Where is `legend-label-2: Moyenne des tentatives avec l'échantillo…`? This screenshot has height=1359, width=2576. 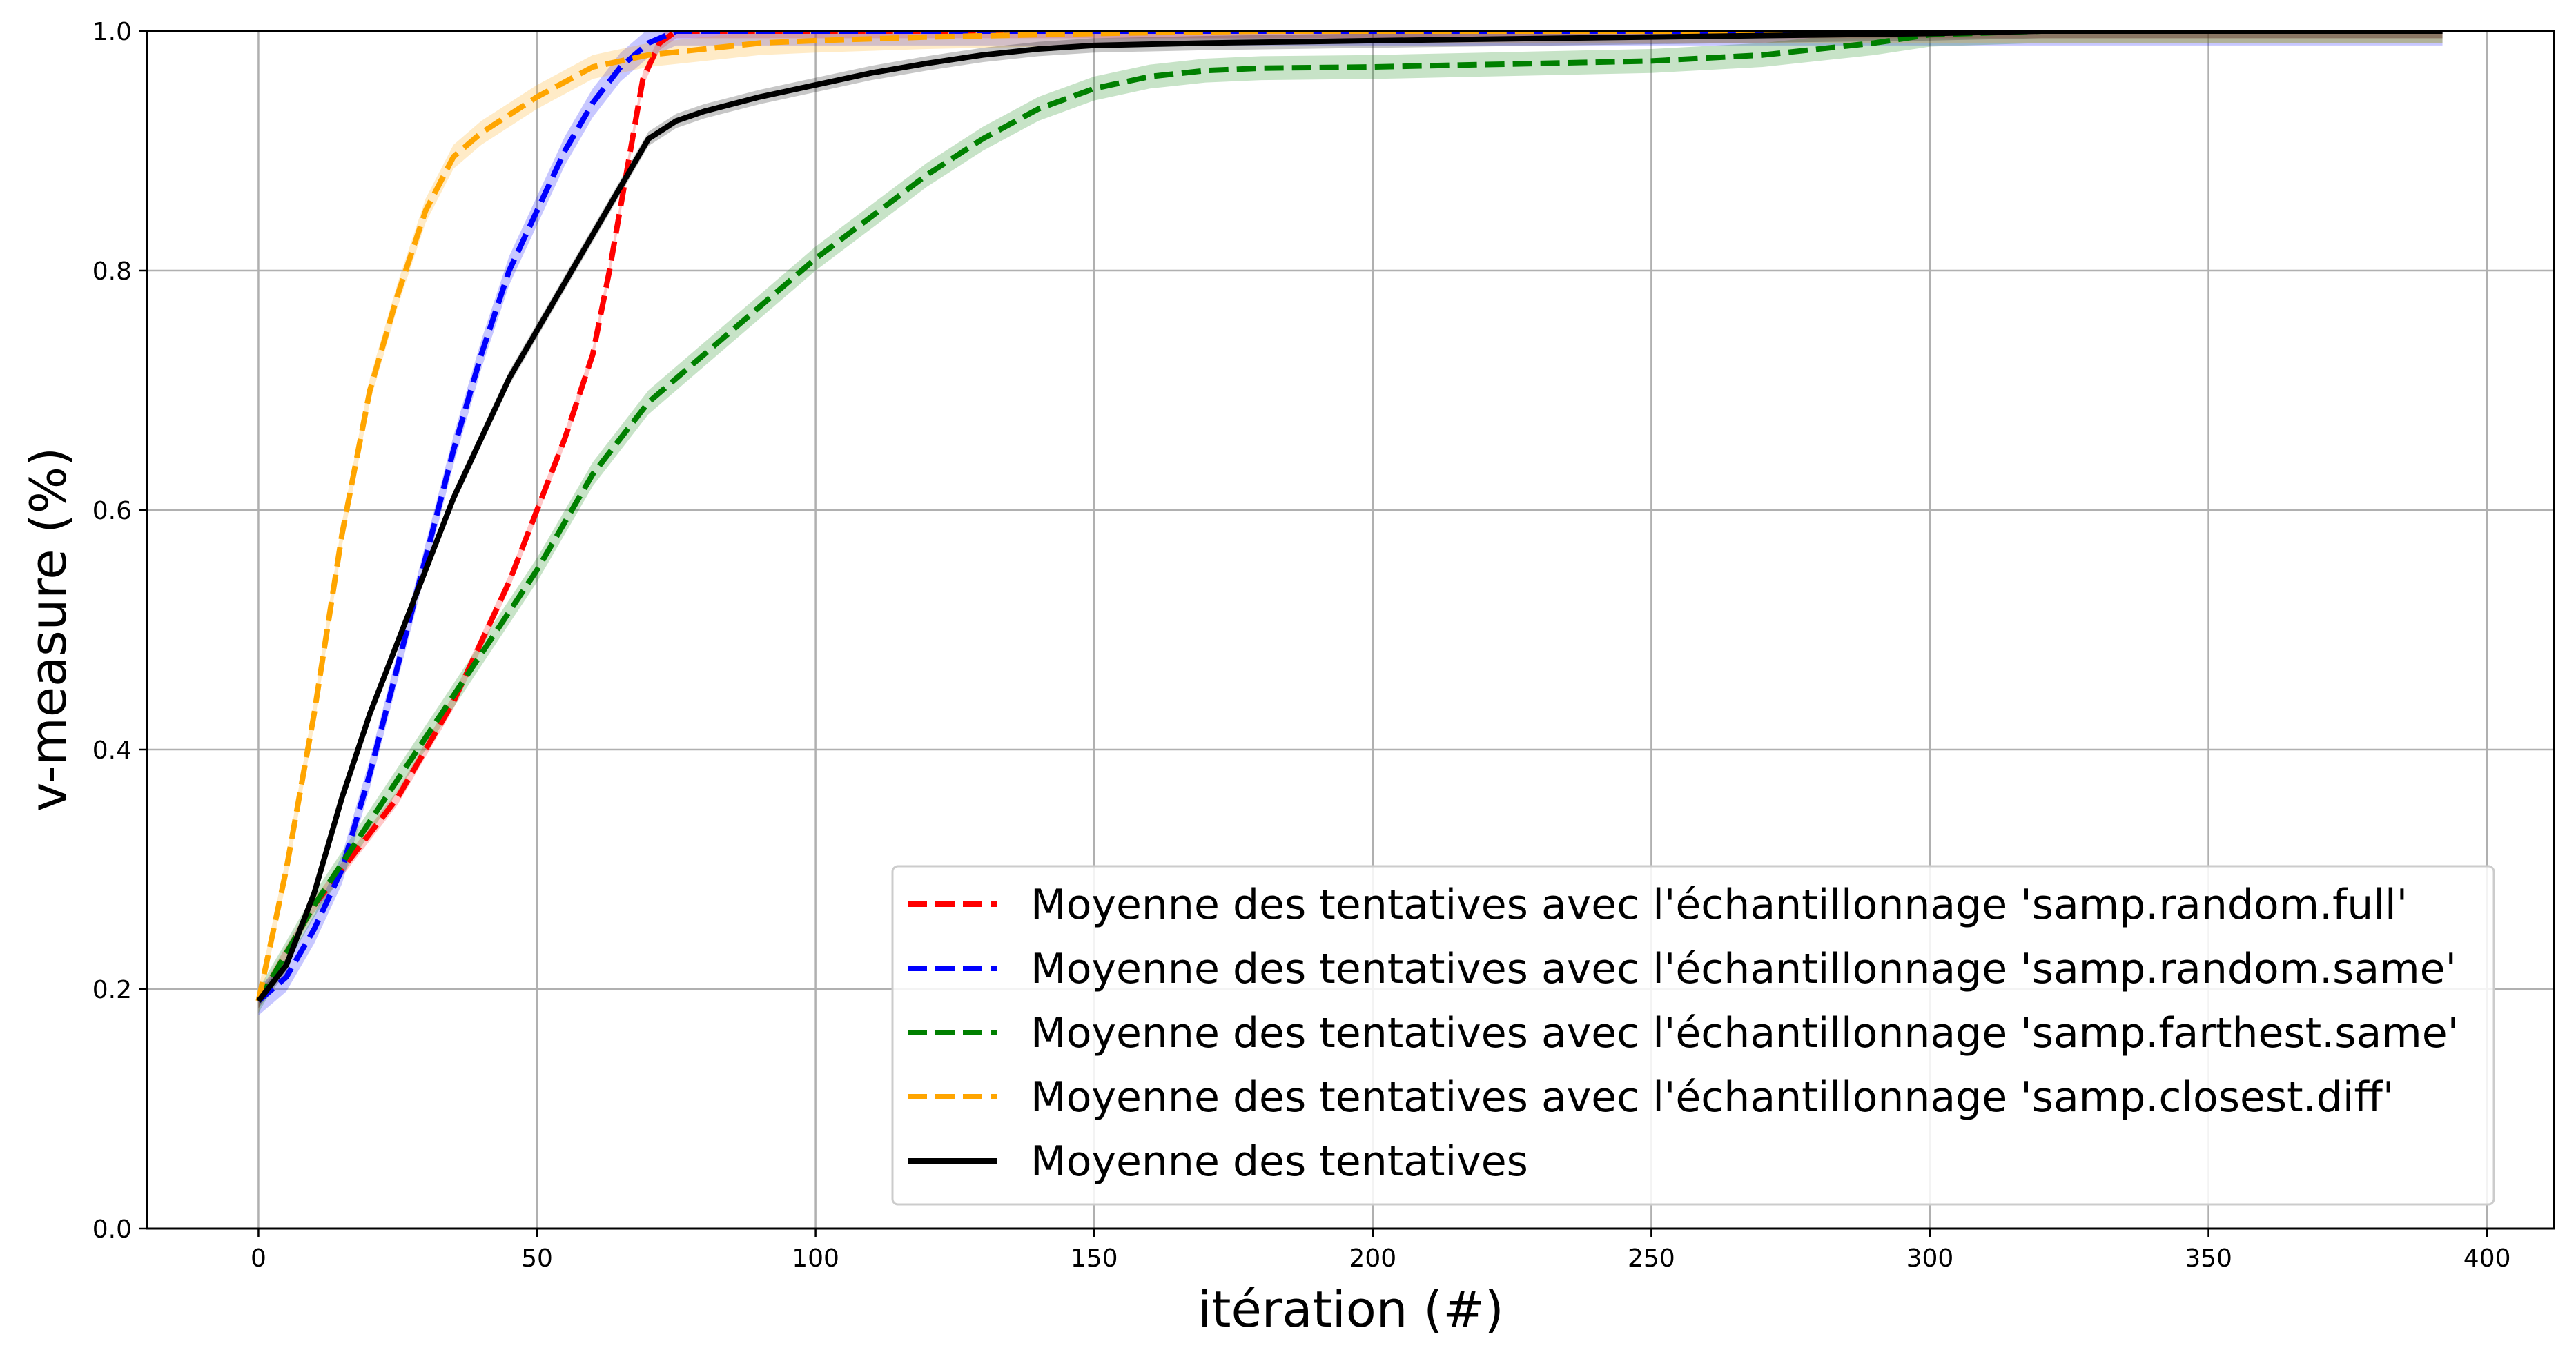 legend-label-2: Moyenne des tentatives avec l'échantillo… is located at coordinates (1745, 1033).